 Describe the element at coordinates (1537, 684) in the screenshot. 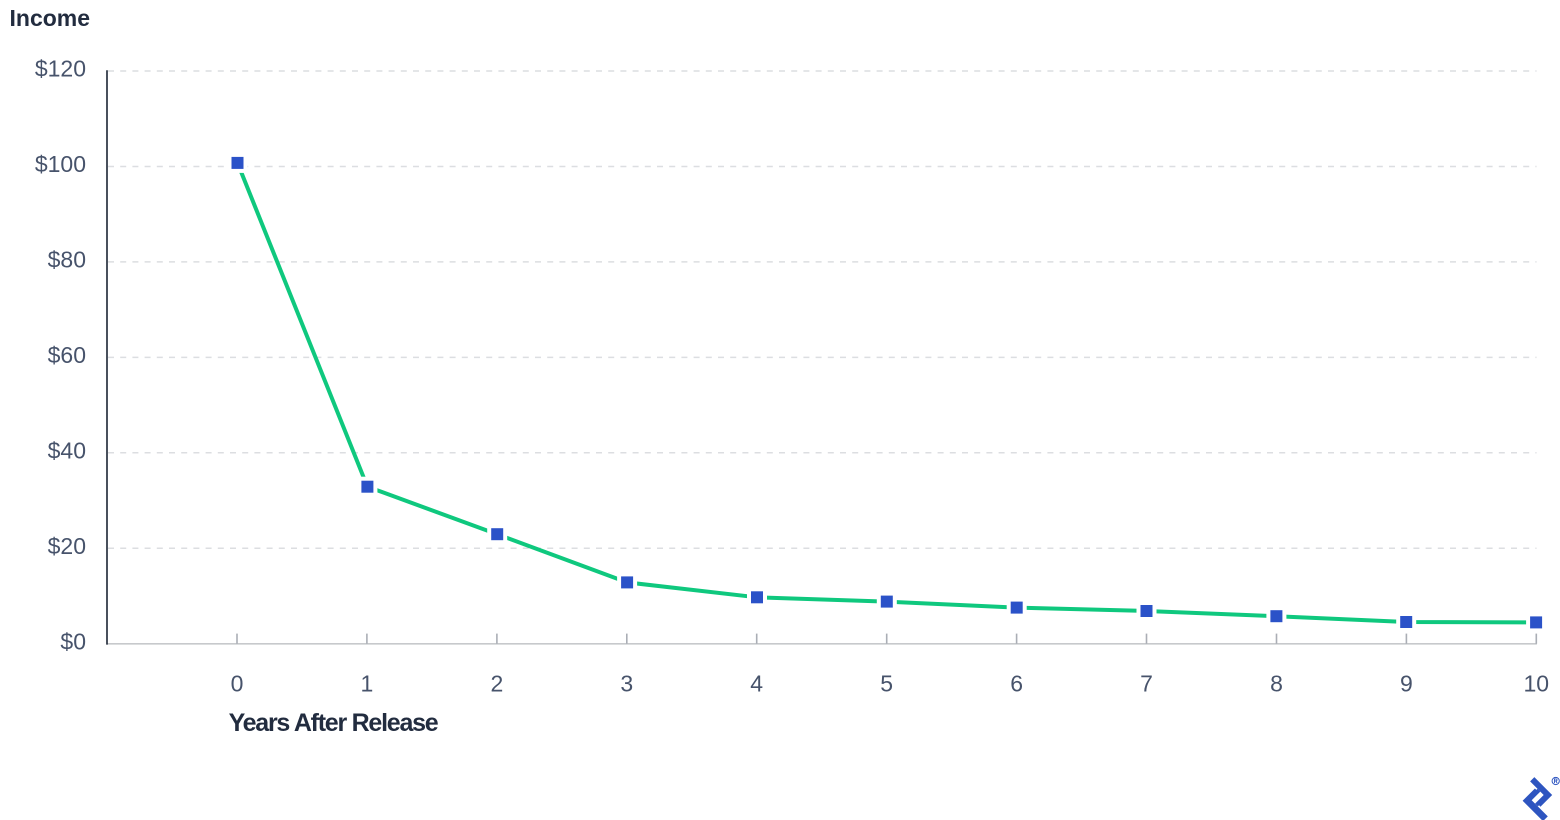

I see `svg-text: 10` at that location.